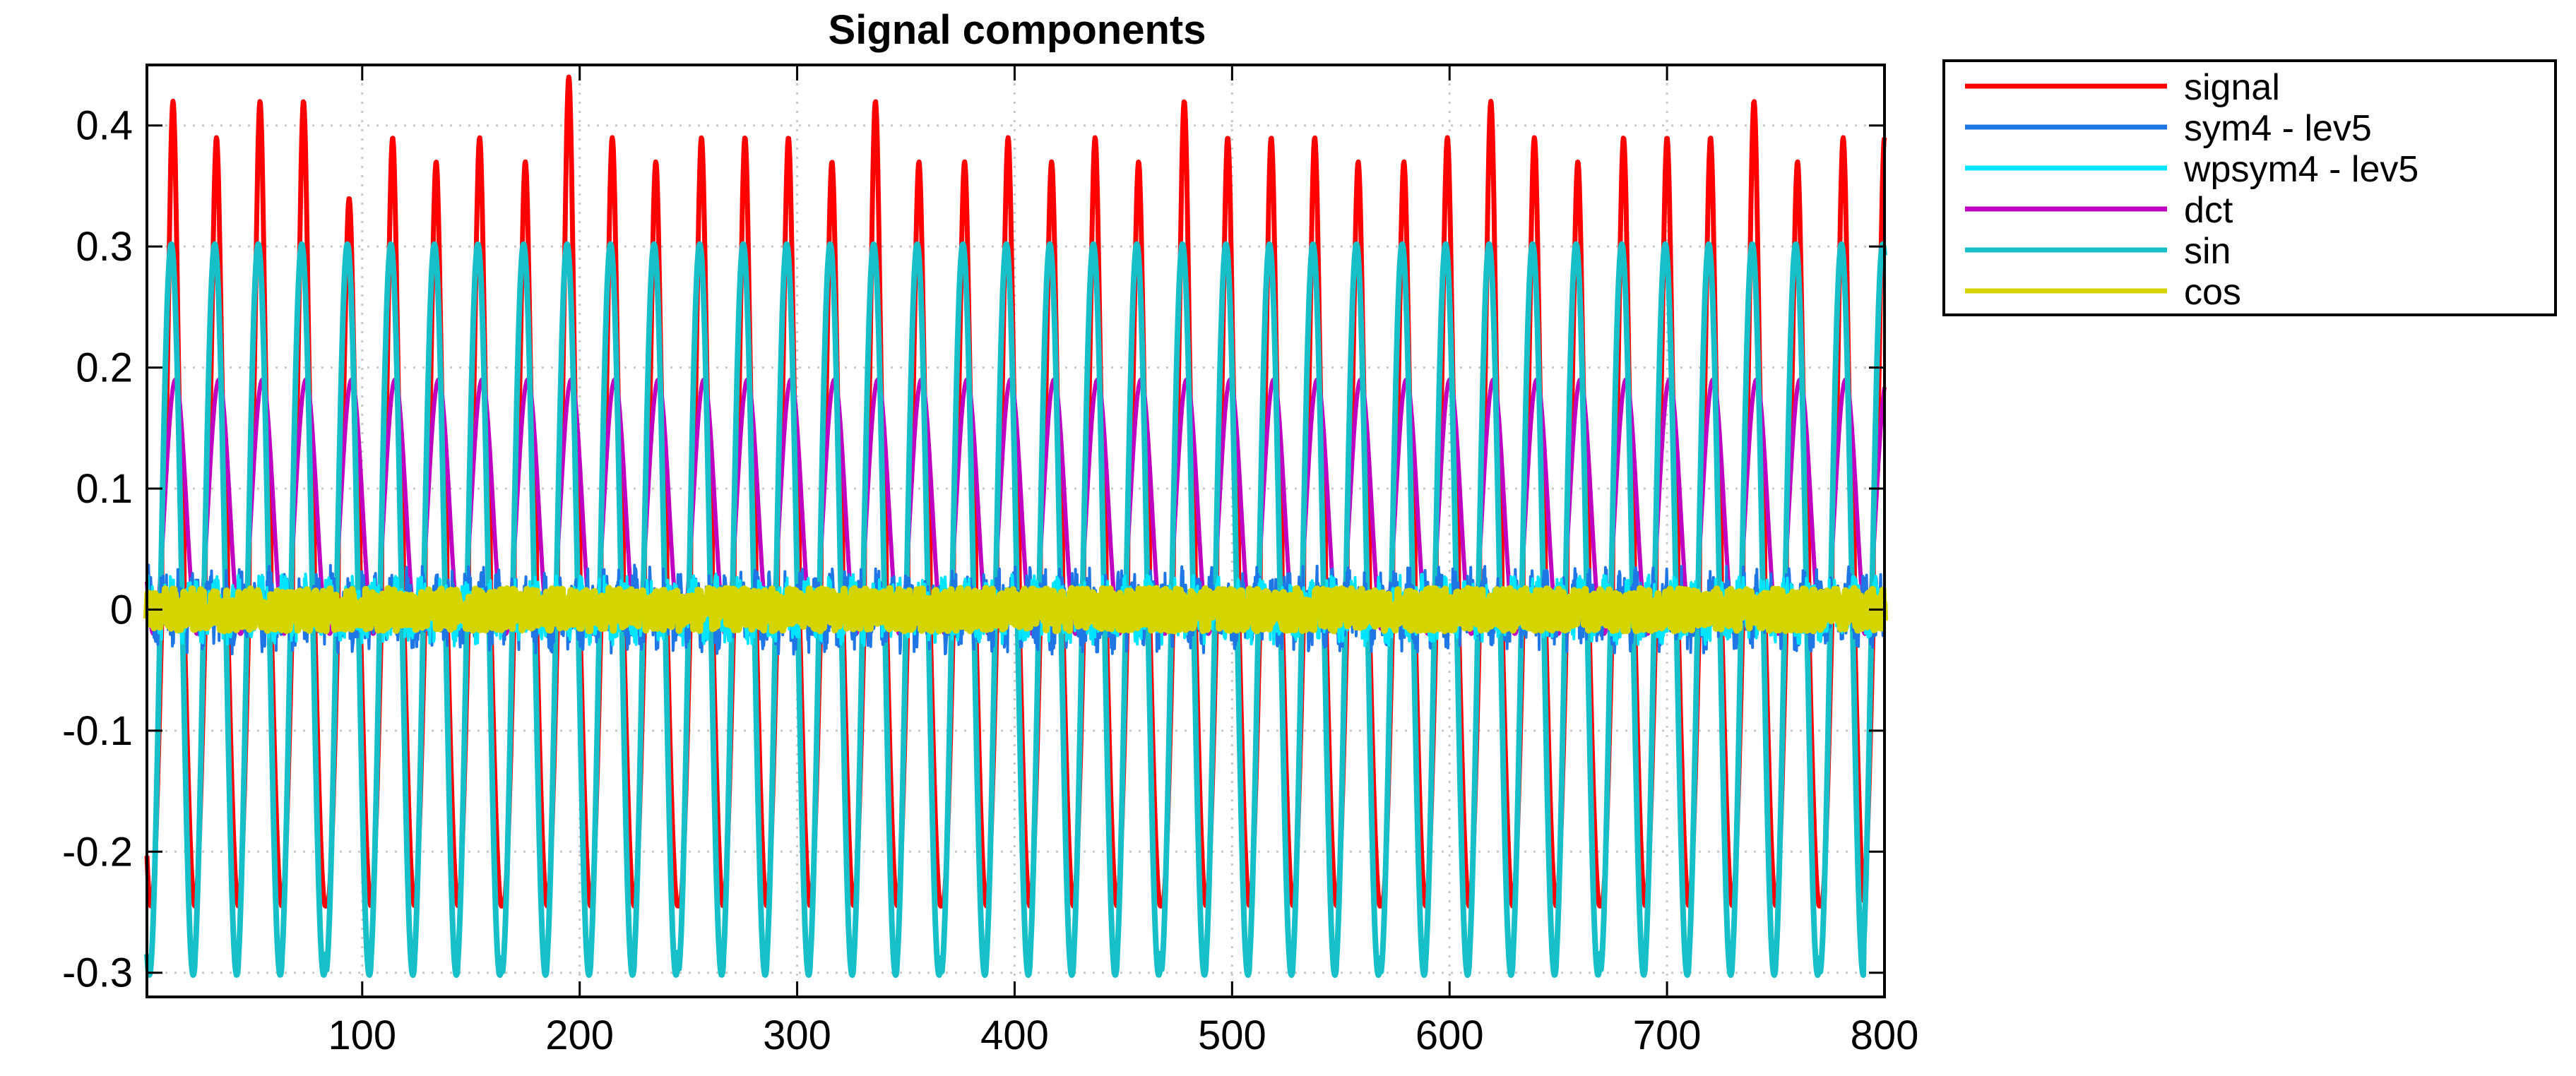 The height and width of the screenshot is (1076, 2576). Describe the element at coordinates (1017, 30) in the screenshot. I see `chart-title: Signal components` at that location.